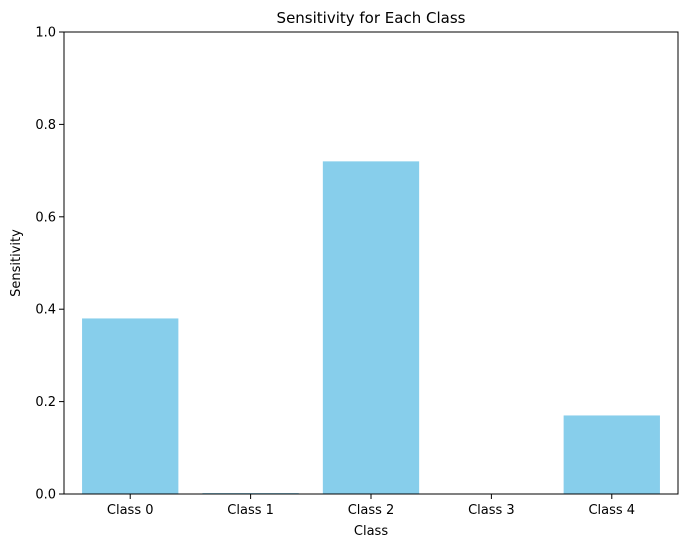 The width and height of the screenshot is (691, 547). Describe the element at coordinates (45, 125) in the screenshot. I see `y-tick-label: 0.8` at that location.